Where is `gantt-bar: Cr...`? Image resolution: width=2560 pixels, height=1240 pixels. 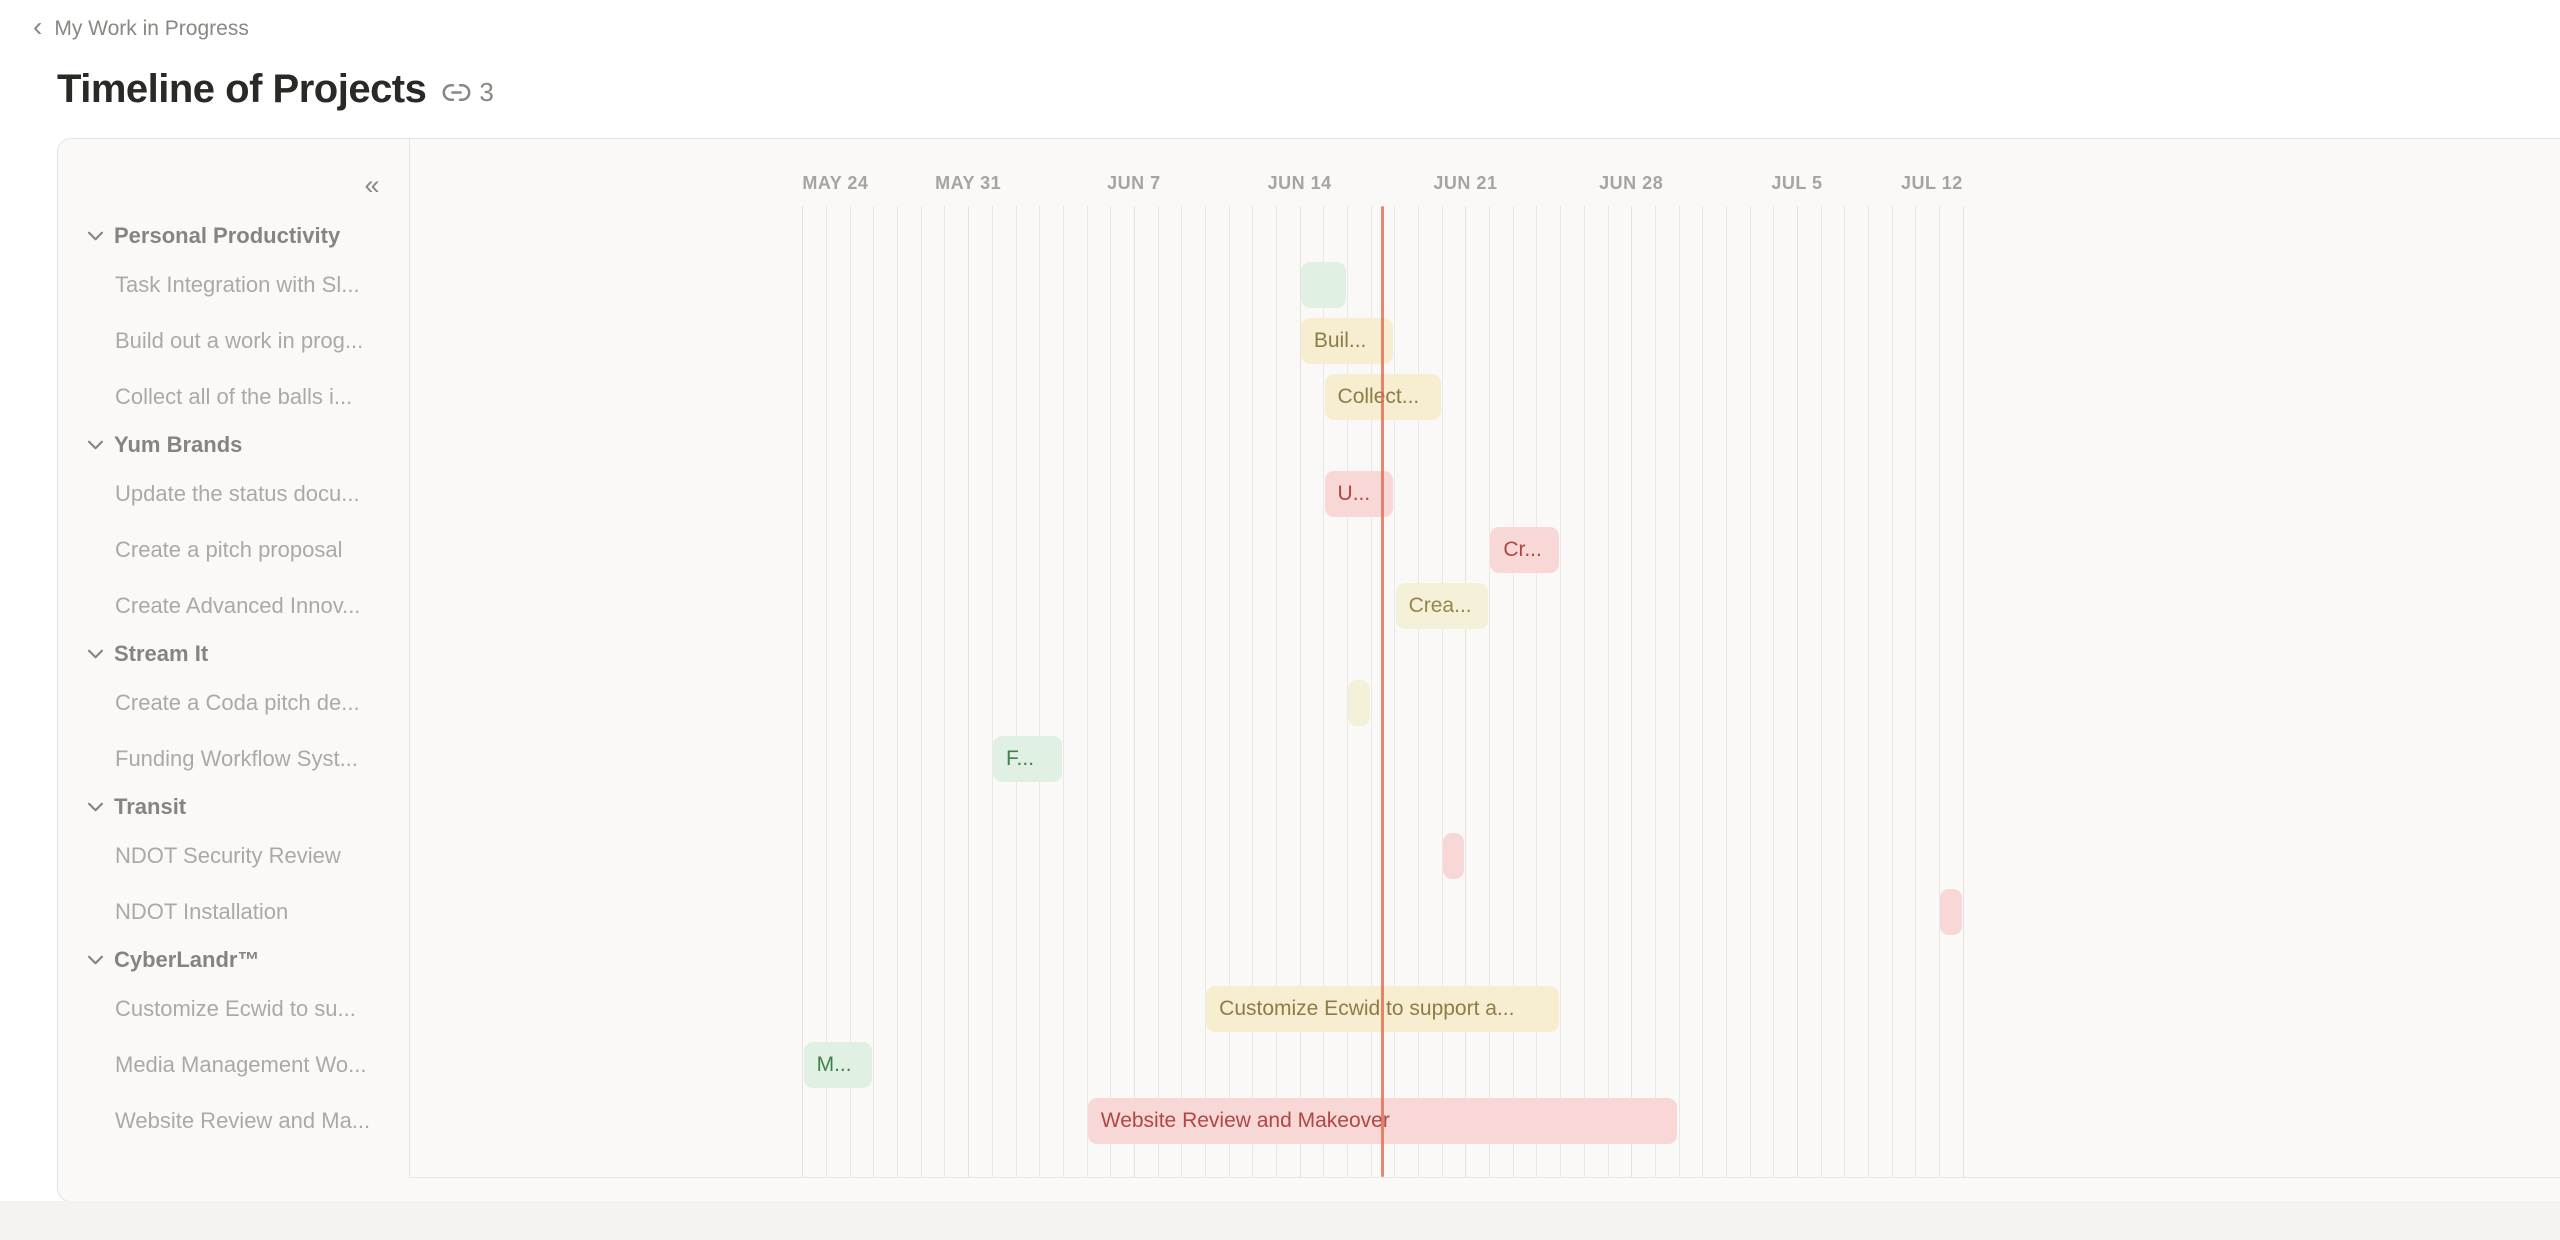
gantt-bar: Cr... is located at coordinates (1524, 550).